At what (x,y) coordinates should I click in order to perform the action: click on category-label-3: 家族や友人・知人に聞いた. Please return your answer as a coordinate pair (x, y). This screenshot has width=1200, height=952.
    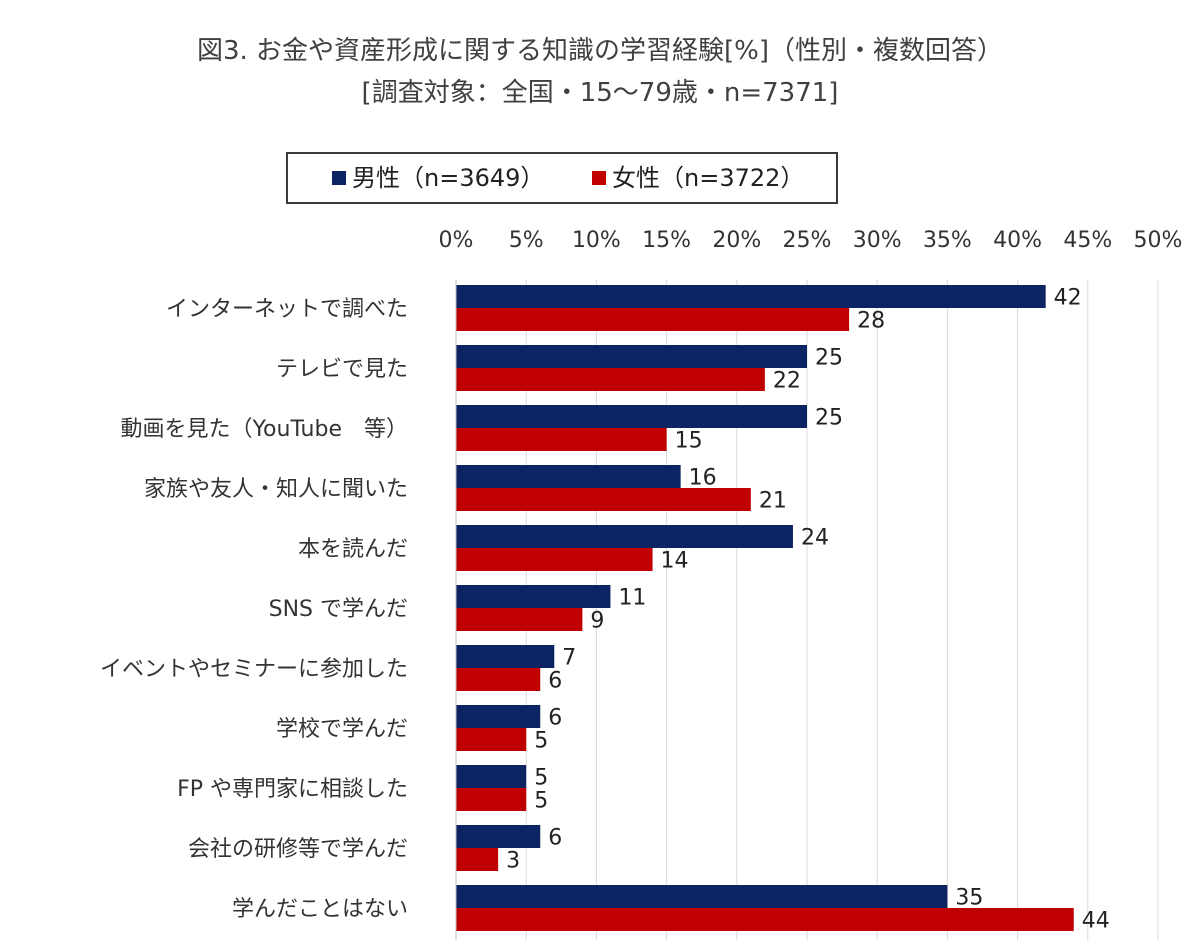
    Looking at the image, I should click on (276, 489).